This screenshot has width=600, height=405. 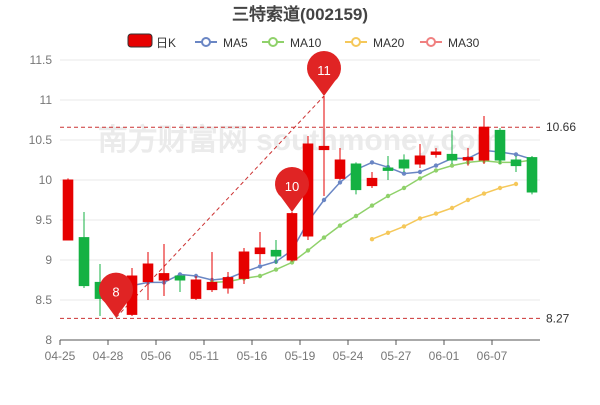 What do you see at coordinates (156, 356) in the screenshot?
I see `x-tick-label: 05-06` at bounding box center [156, 356].